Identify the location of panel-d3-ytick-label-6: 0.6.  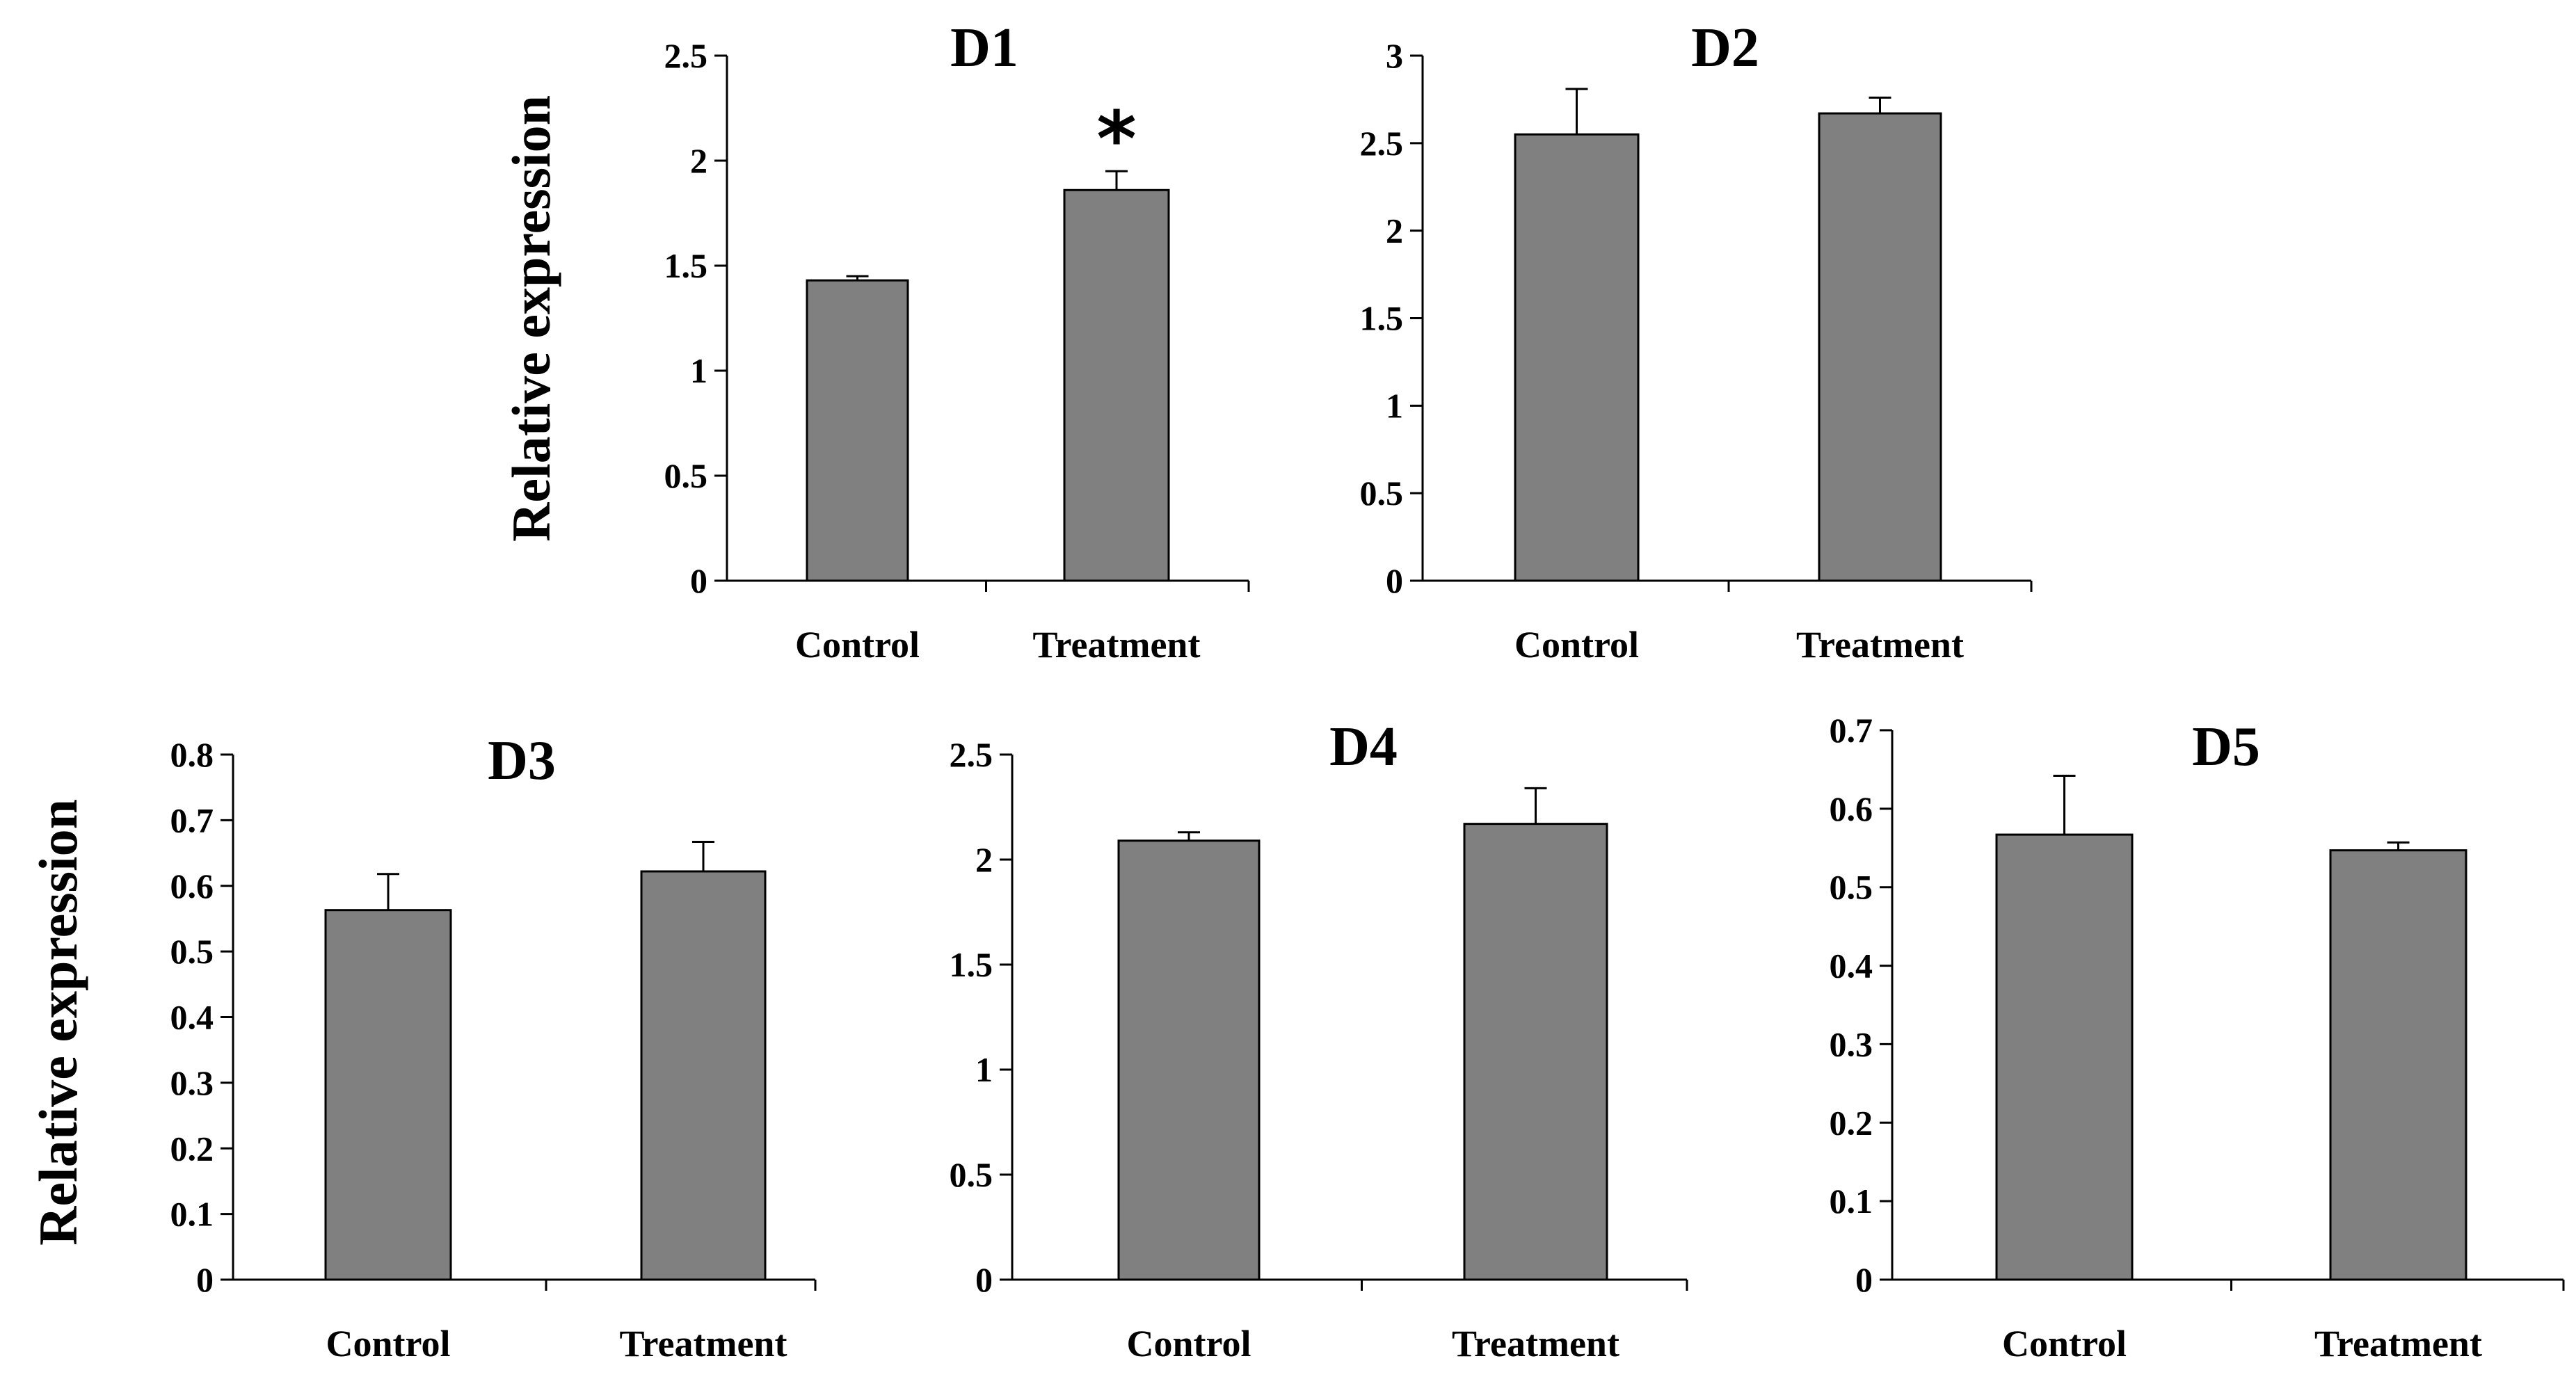
(192, 886).